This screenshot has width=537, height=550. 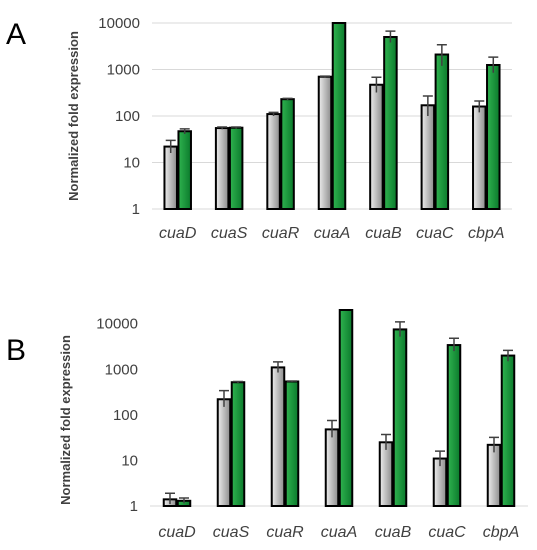 I want to click on bar-gray-cuaC, so click(x=428, y=157).